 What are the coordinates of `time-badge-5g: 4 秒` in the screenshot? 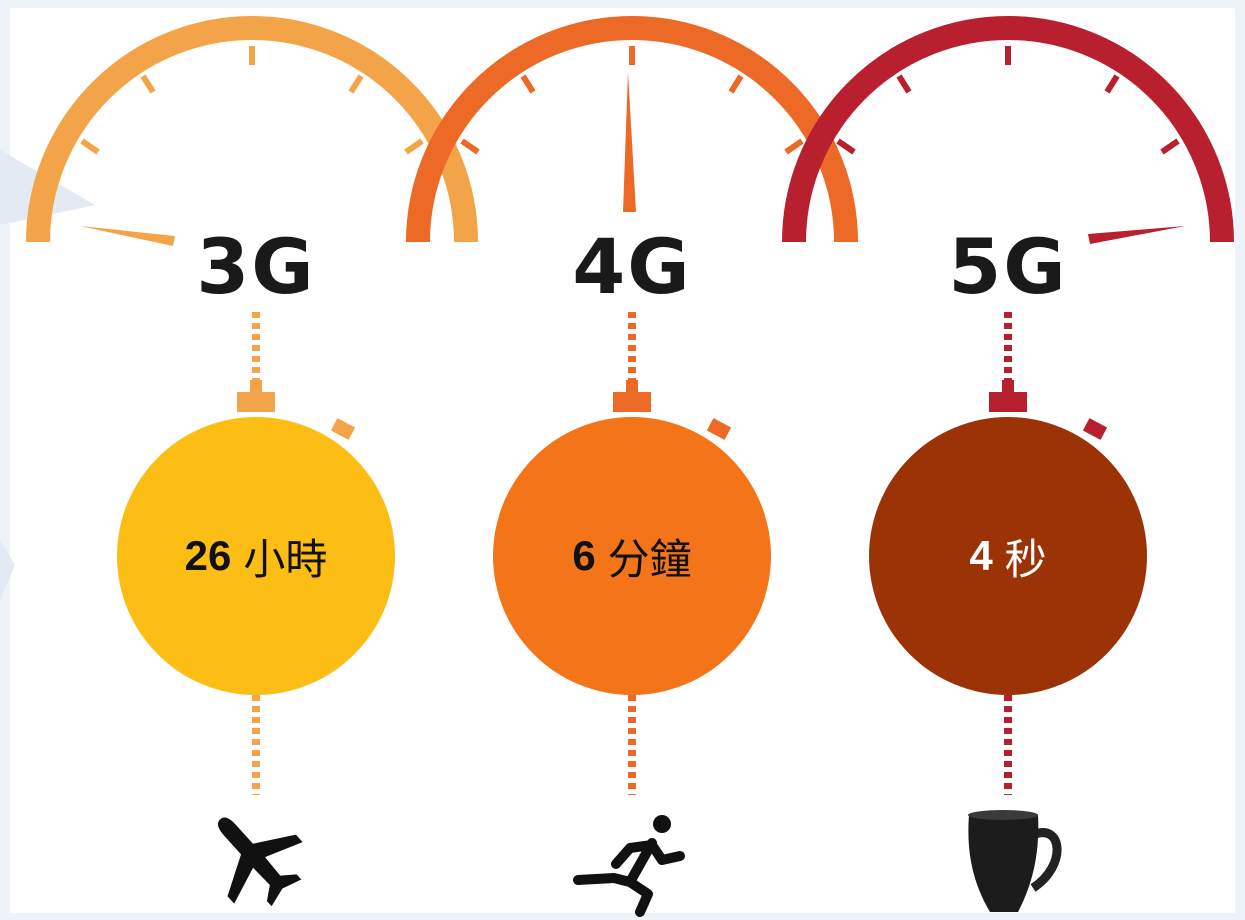 It's located at (1008, 556).